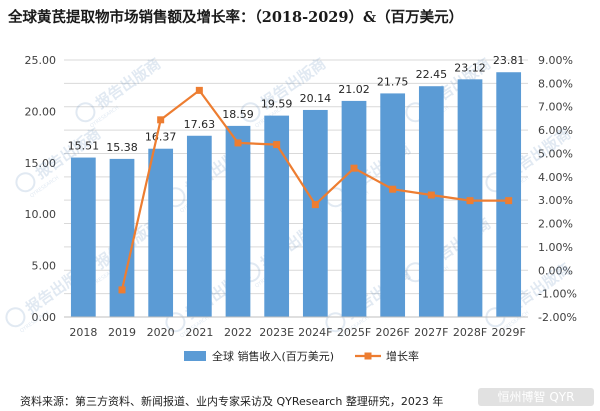  Describe the element at coordinates (83, 332) in the screenshot. I see `x-tick-label: 2018` at that location.